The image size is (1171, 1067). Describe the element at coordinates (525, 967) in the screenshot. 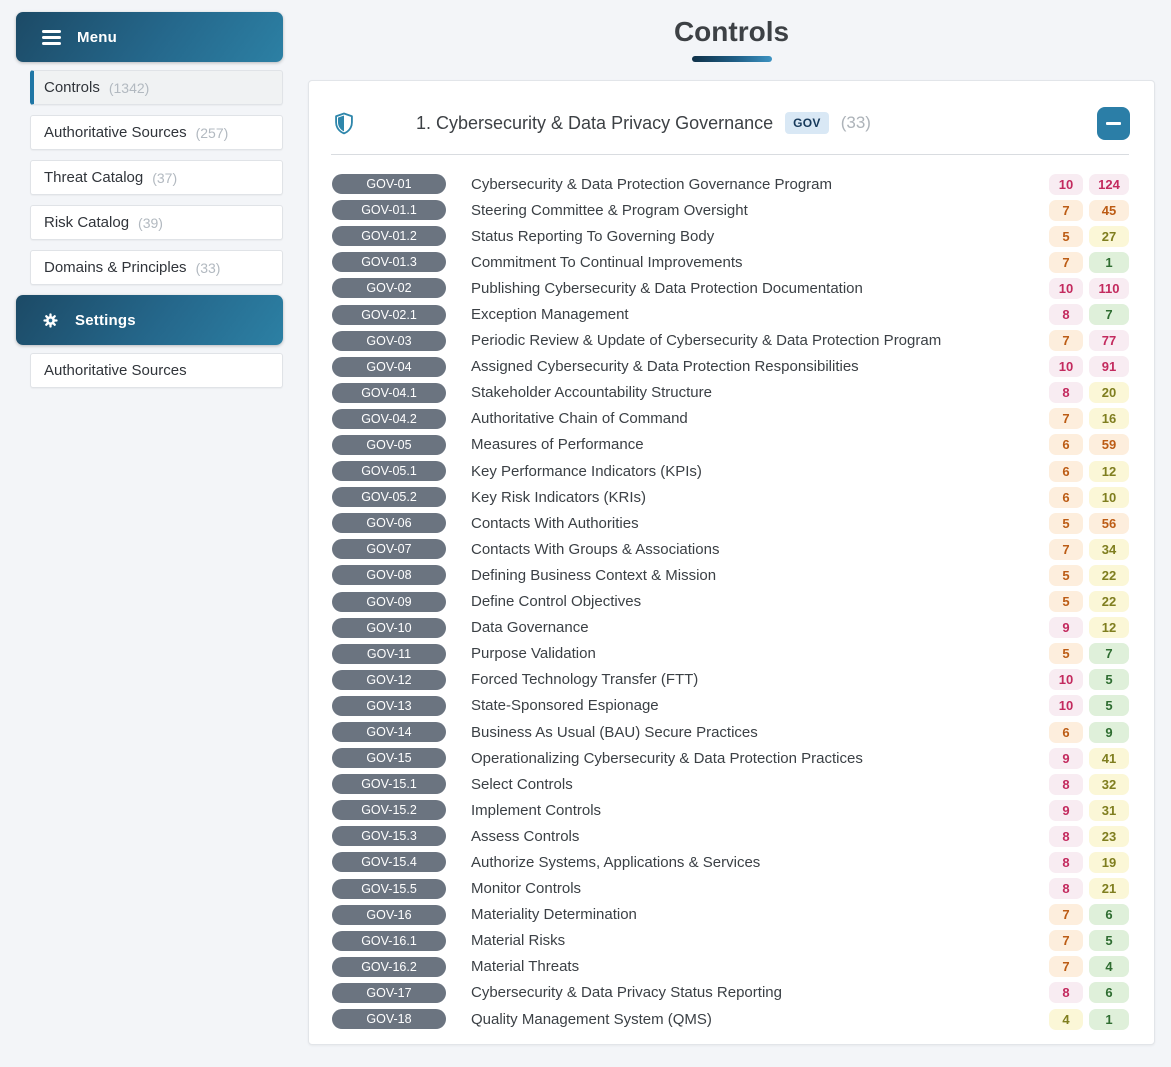

I see `control-name: Material Threats` at that location.